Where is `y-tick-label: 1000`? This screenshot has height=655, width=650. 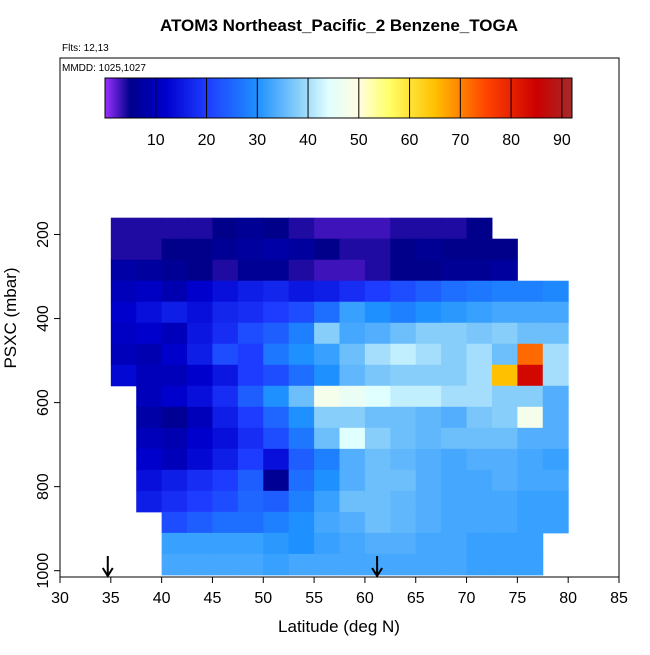 y-tick-label: 1000 is located at coordinates (43, 571).